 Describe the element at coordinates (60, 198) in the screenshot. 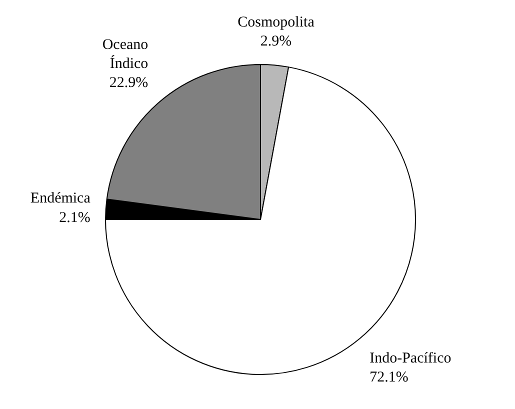

I see `slice-label: Endémica` at that location.